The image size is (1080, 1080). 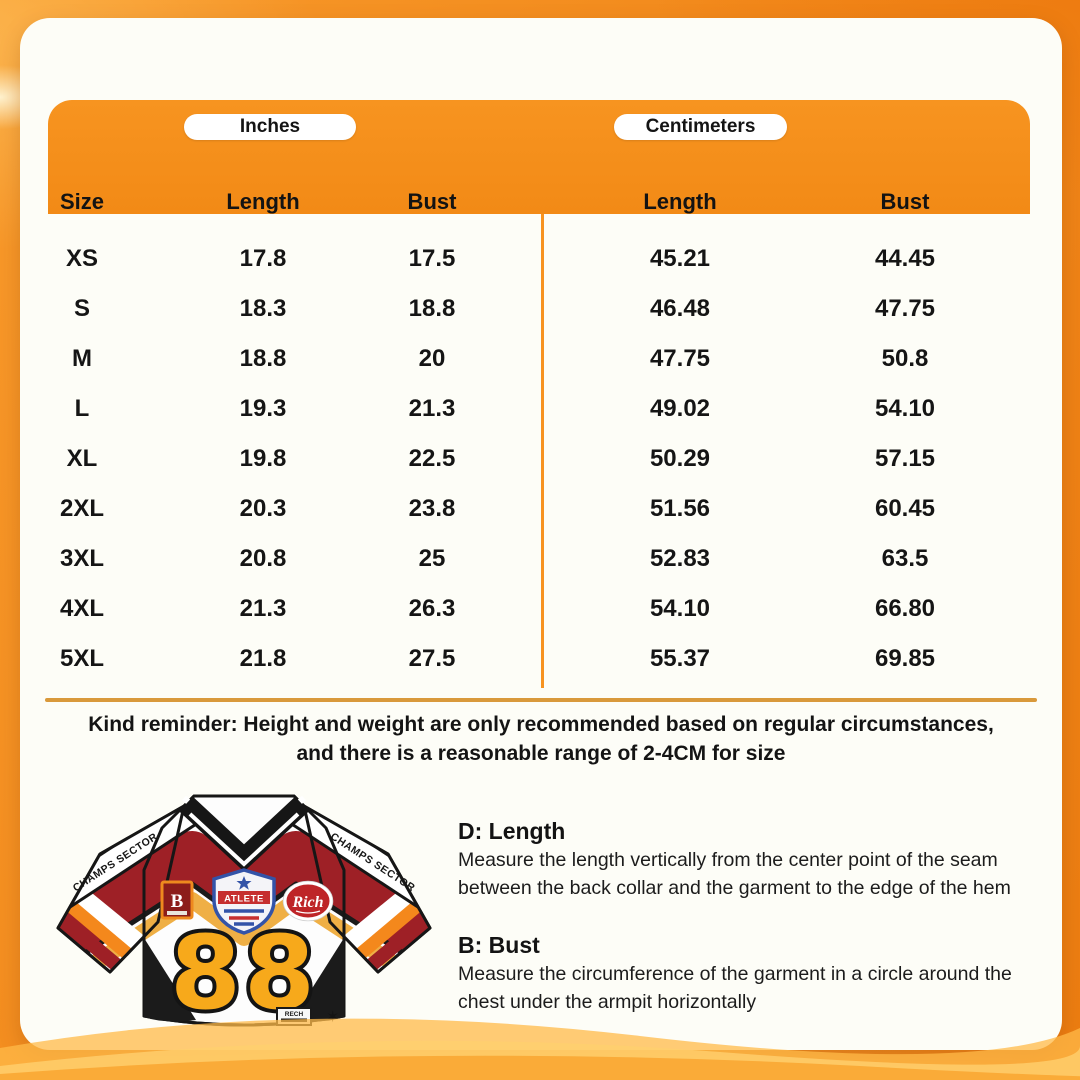 I want to click on table-cell-size: L, so click(x=82, y=408).